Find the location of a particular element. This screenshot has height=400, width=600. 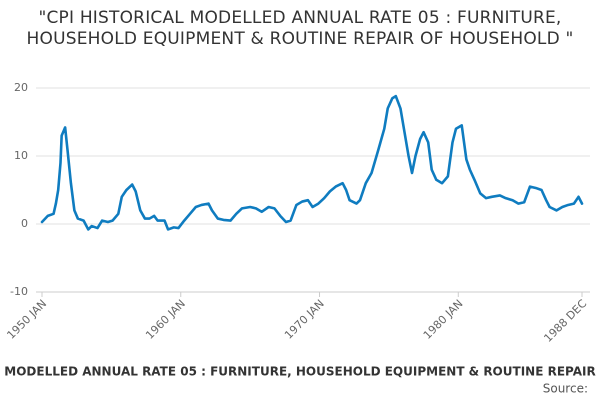

x-tick-label: 1970 JAN is located at coordinates (304, 319).